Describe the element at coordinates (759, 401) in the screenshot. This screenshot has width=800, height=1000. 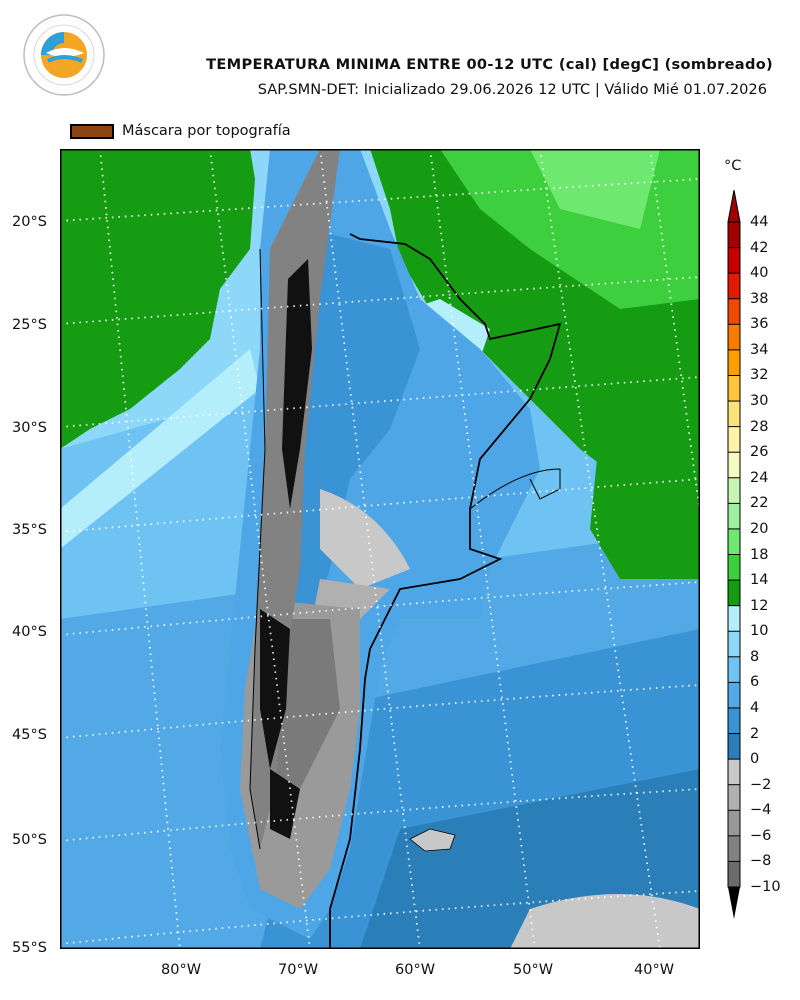
I see `colorbar-tick-label: 30` at that location.